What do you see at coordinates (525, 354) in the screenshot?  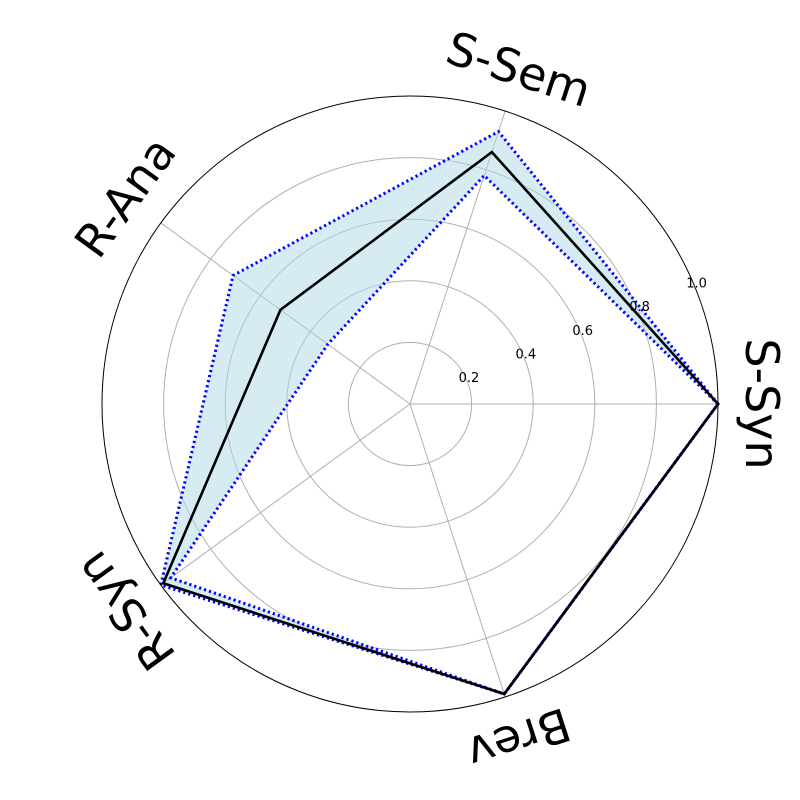 I see `tick-label-2: 0.4` at bounding box center [525, 354].